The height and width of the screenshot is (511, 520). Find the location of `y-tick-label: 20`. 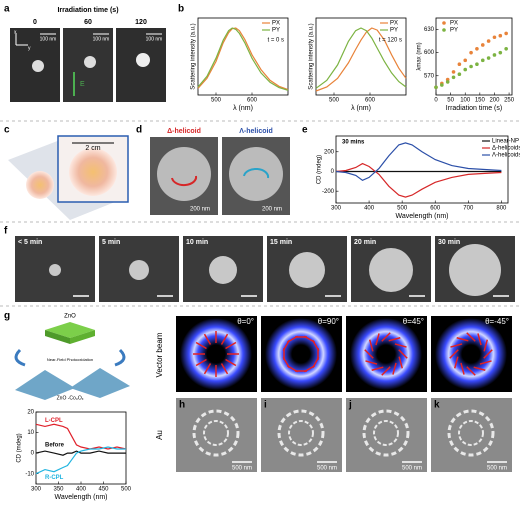

y-tick-label: 20 is located at coordinates (30, 413).